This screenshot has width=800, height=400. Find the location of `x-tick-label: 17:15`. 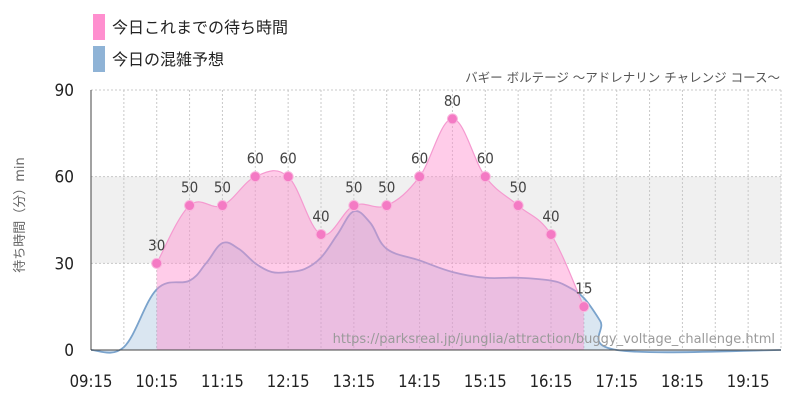

x-tick-label: 17:15 is located at coordinates (616, 381).